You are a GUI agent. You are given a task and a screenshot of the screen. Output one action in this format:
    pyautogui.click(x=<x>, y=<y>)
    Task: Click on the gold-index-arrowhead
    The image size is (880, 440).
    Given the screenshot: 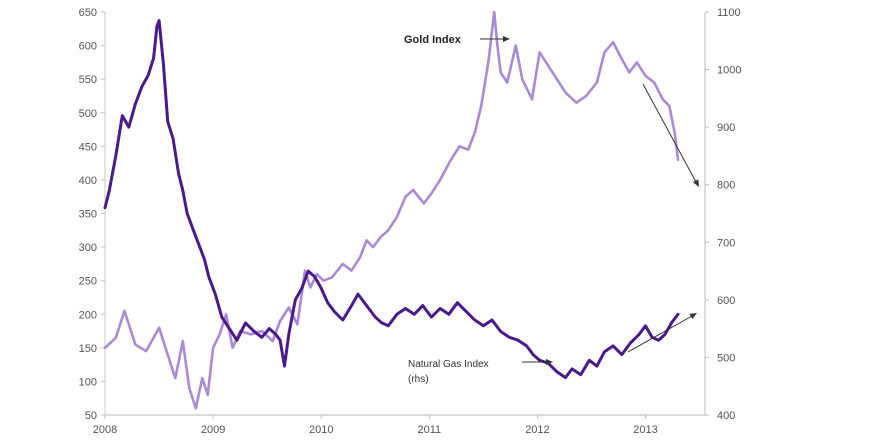 What is the action you would take?
    pyautogui.click(x=506, y=39)
    